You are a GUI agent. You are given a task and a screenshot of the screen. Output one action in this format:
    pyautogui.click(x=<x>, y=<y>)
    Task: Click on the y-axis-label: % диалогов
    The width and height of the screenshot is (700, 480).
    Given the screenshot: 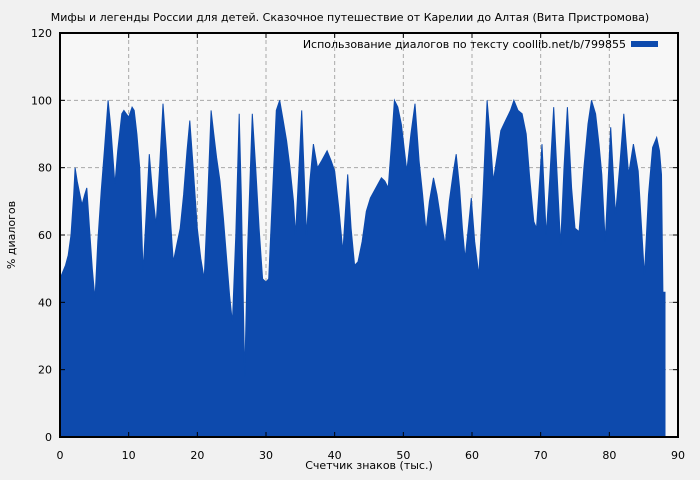 What is the action you would take?
    pyautogui.click(x=11, y=235)
    